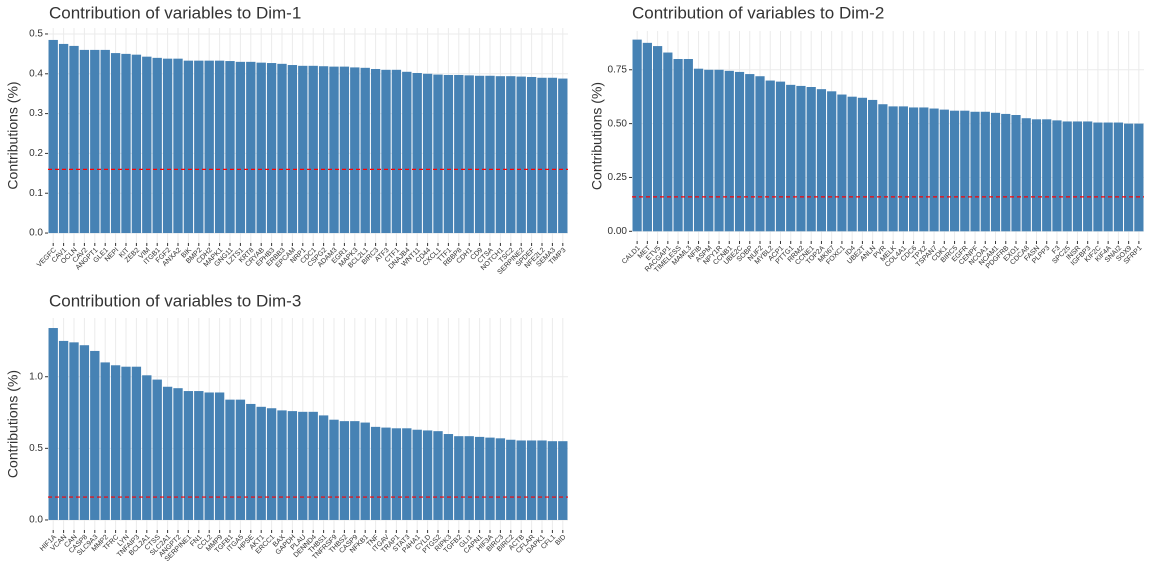  I want to click on y-tick-label: 0.3, so click(36, 113).